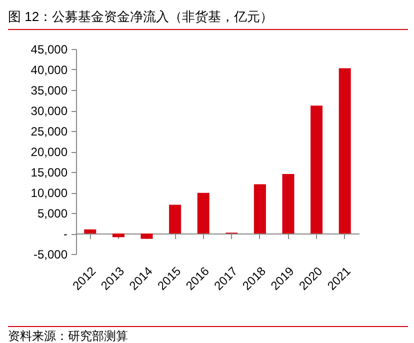  Describe the element at coordinates (49, 70) in the screenshot. I see `y-tick-label: 40,000` at that location.